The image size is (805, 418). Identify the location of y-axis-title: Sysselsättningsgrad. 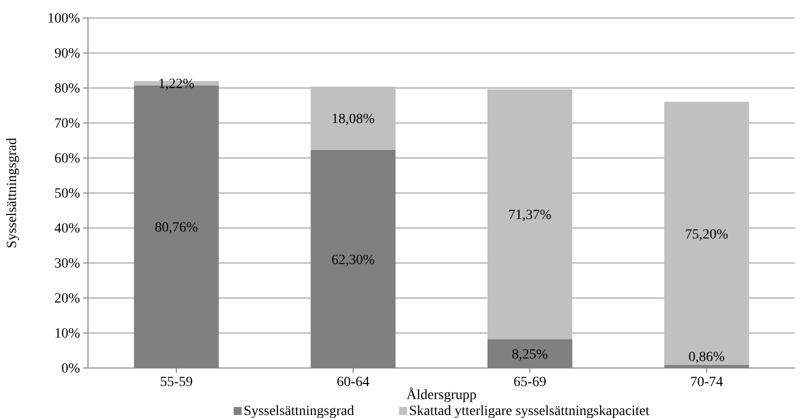
(12, 193).